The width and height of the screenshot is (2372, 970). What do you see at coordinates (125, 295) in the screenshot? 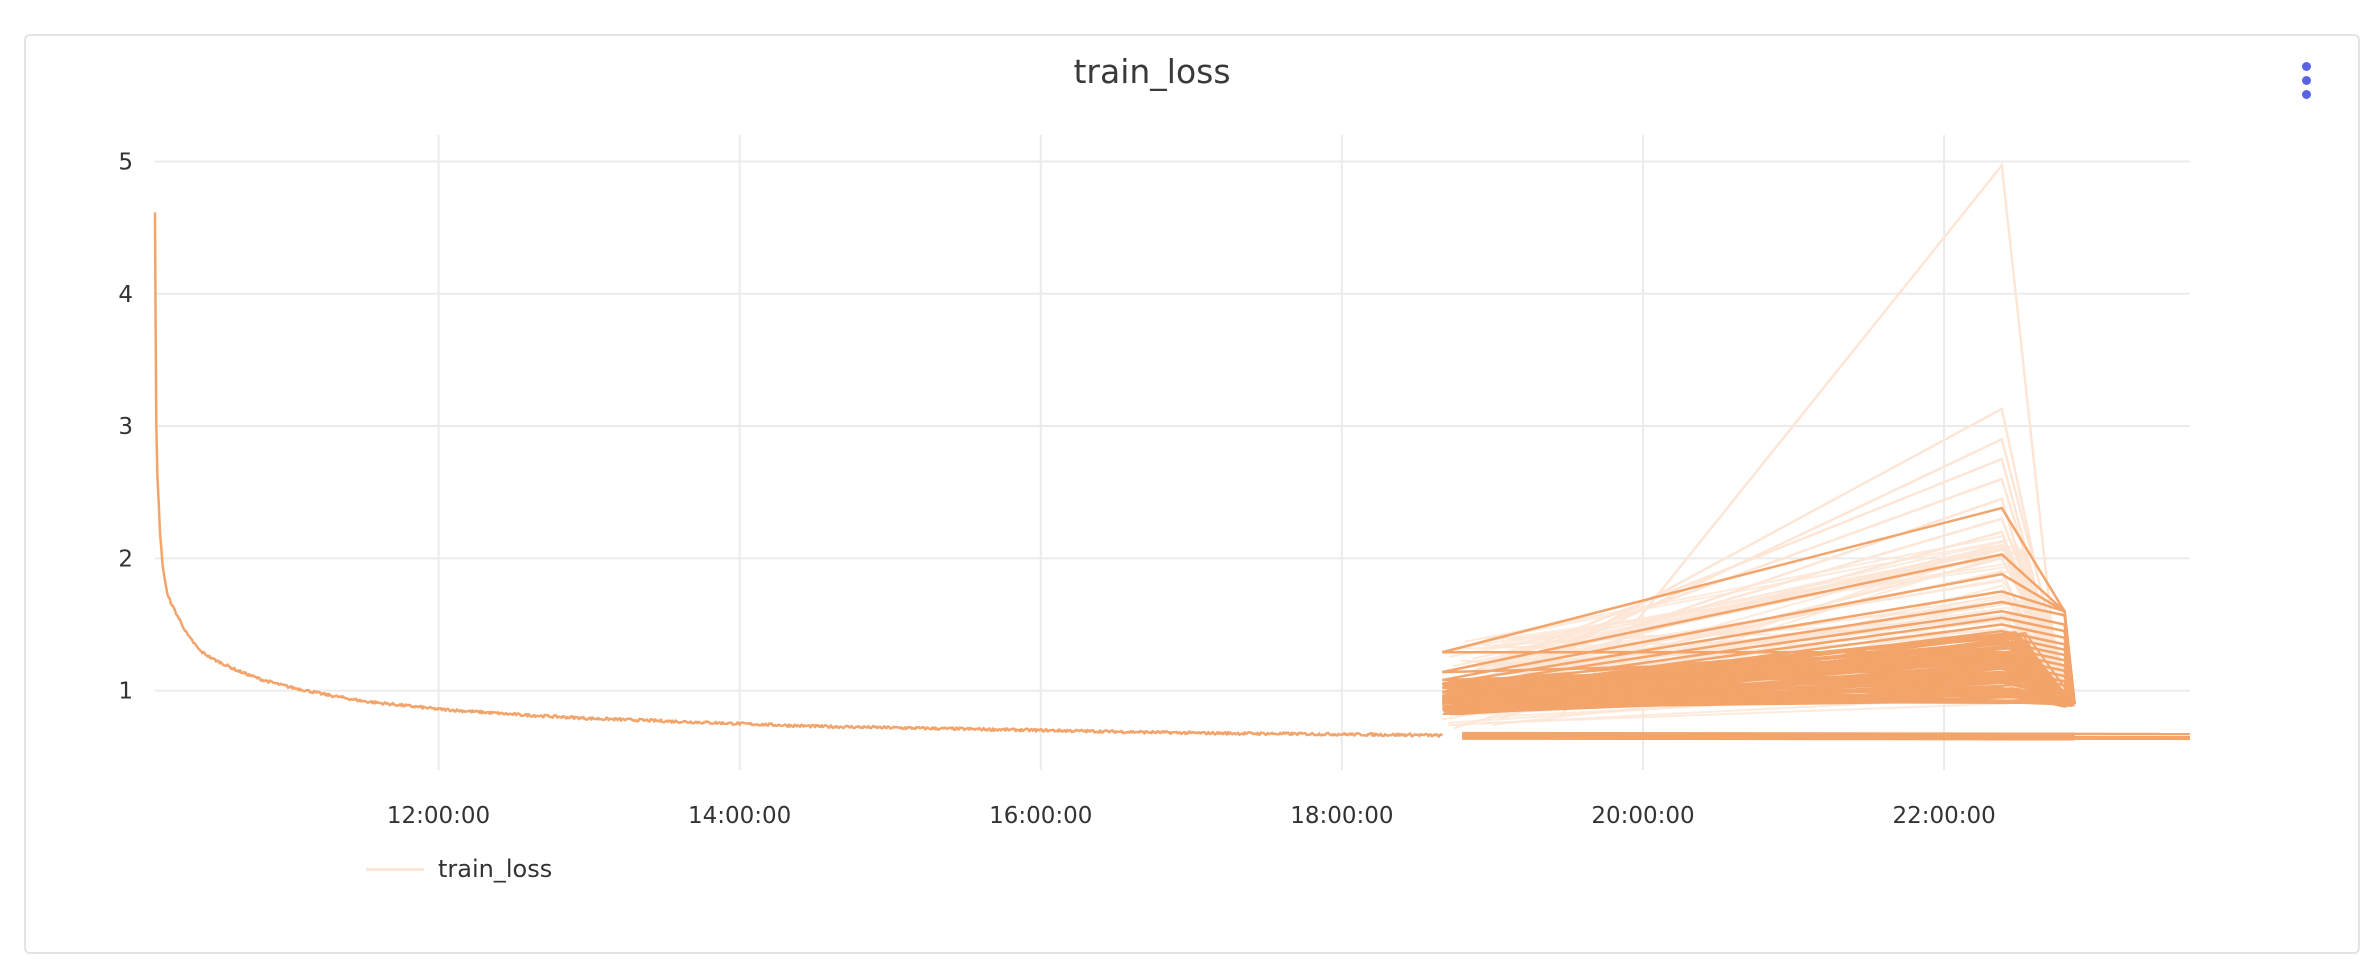
I see `y-tick-label: 4` at bounding box center [125, 295].